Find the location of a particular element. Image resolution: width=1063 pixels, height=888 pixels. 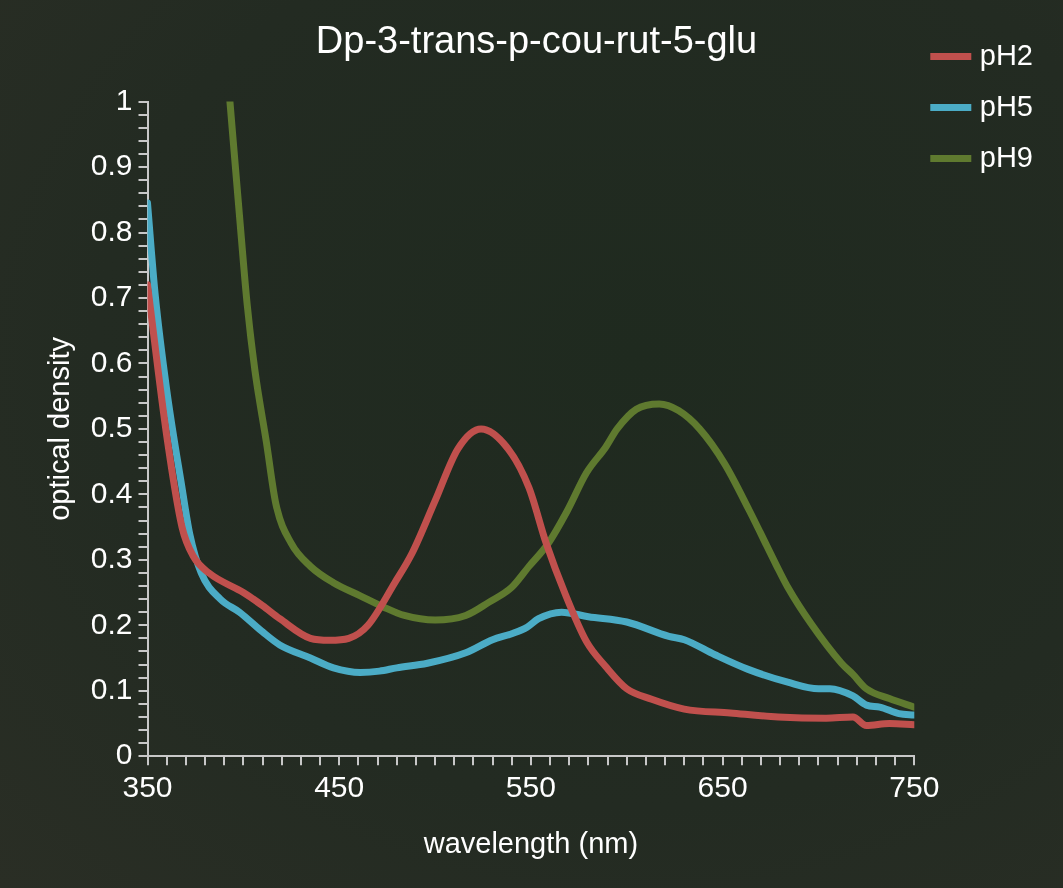

x-axis-title: wavelength (nm) is located at coordinates (530, 842).